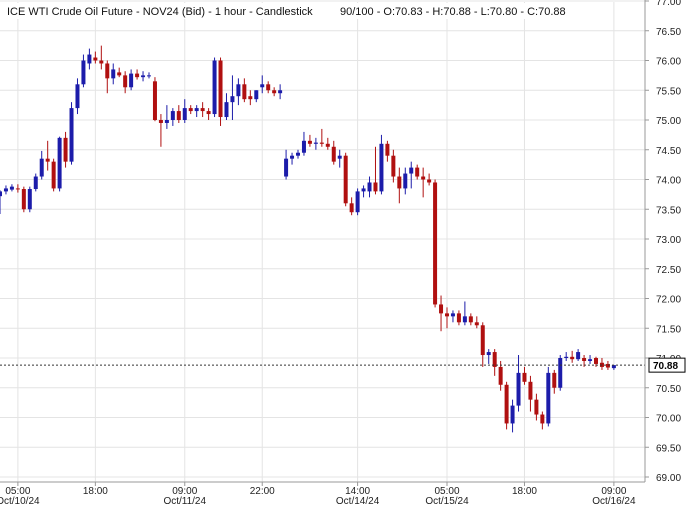  Describe the element at coordinates (668, 240) in the screenshot. I see `y-tick-label: 73.00` at that location.